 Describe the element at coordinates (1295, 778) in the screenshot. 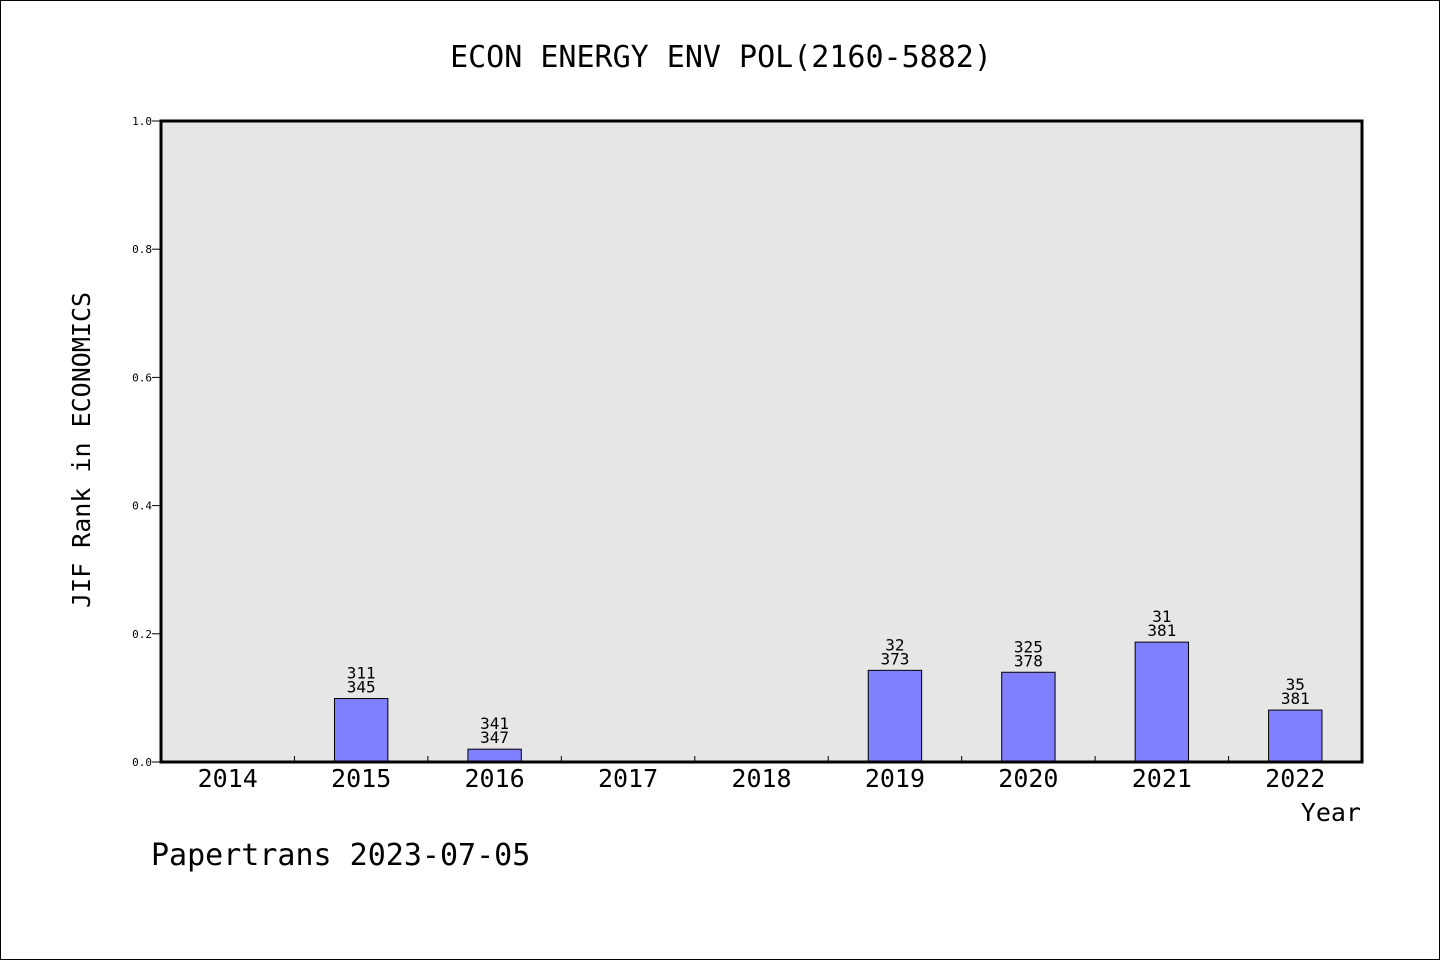

I see `x-tick-label: 2022` at that location.